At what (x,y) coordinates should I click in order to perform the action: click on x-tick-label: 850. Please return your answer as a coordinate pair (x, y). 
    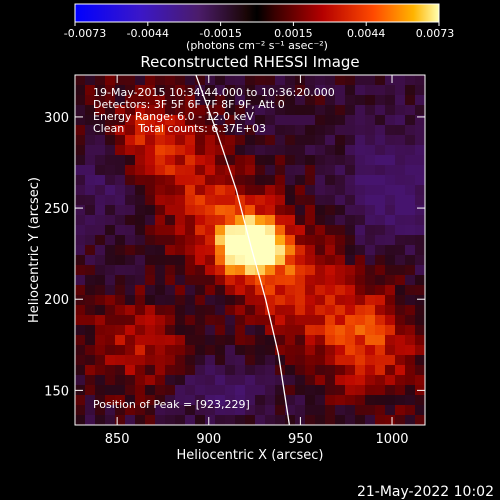
    Looking at the image, I should click on (117, 439).